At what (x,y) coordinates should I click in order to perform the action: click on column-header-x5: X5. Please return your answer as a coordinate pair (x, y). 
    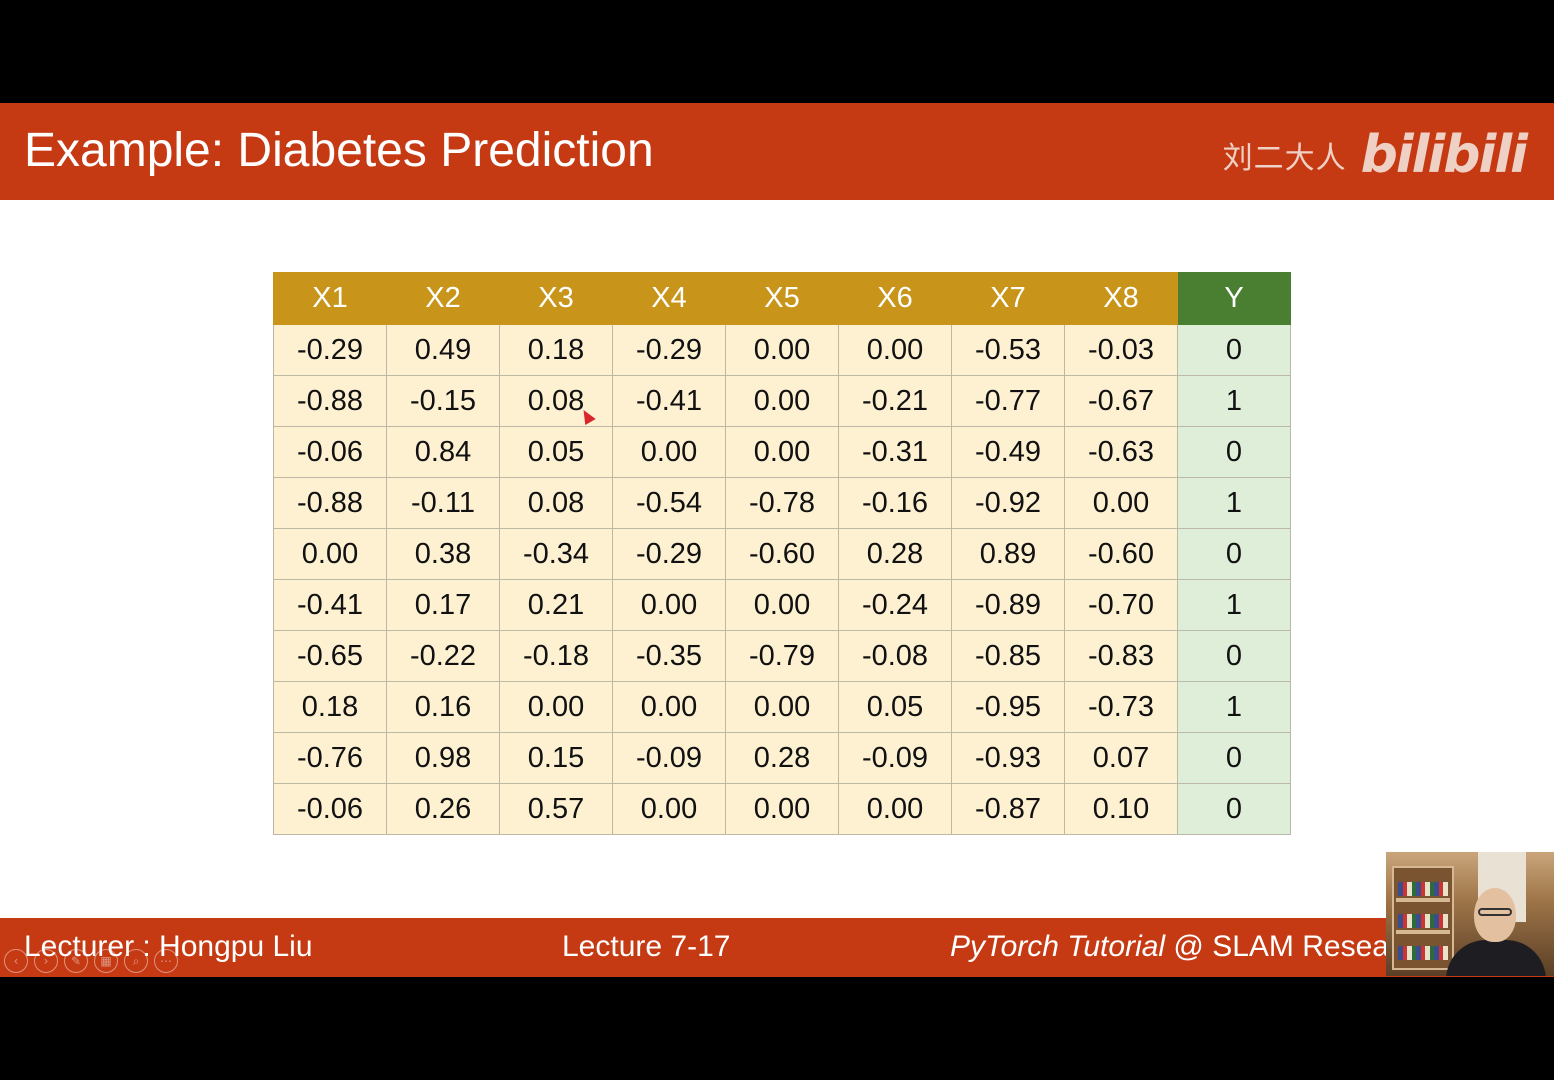
    Looking at the image, I should click on (782, 298).